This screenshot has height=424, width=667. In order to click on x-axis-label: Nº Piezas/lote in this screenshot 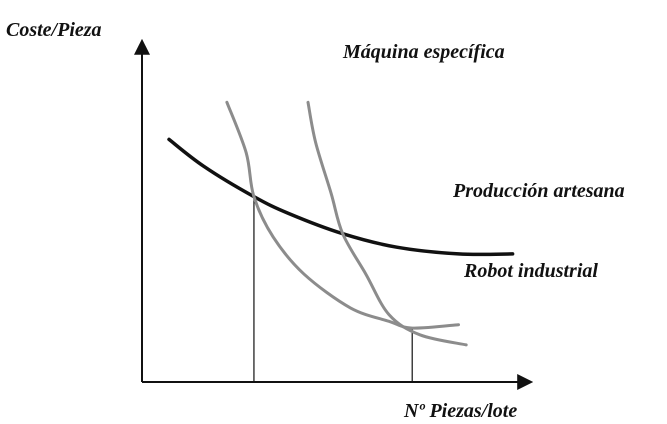, I will do `click(460, 411)`.